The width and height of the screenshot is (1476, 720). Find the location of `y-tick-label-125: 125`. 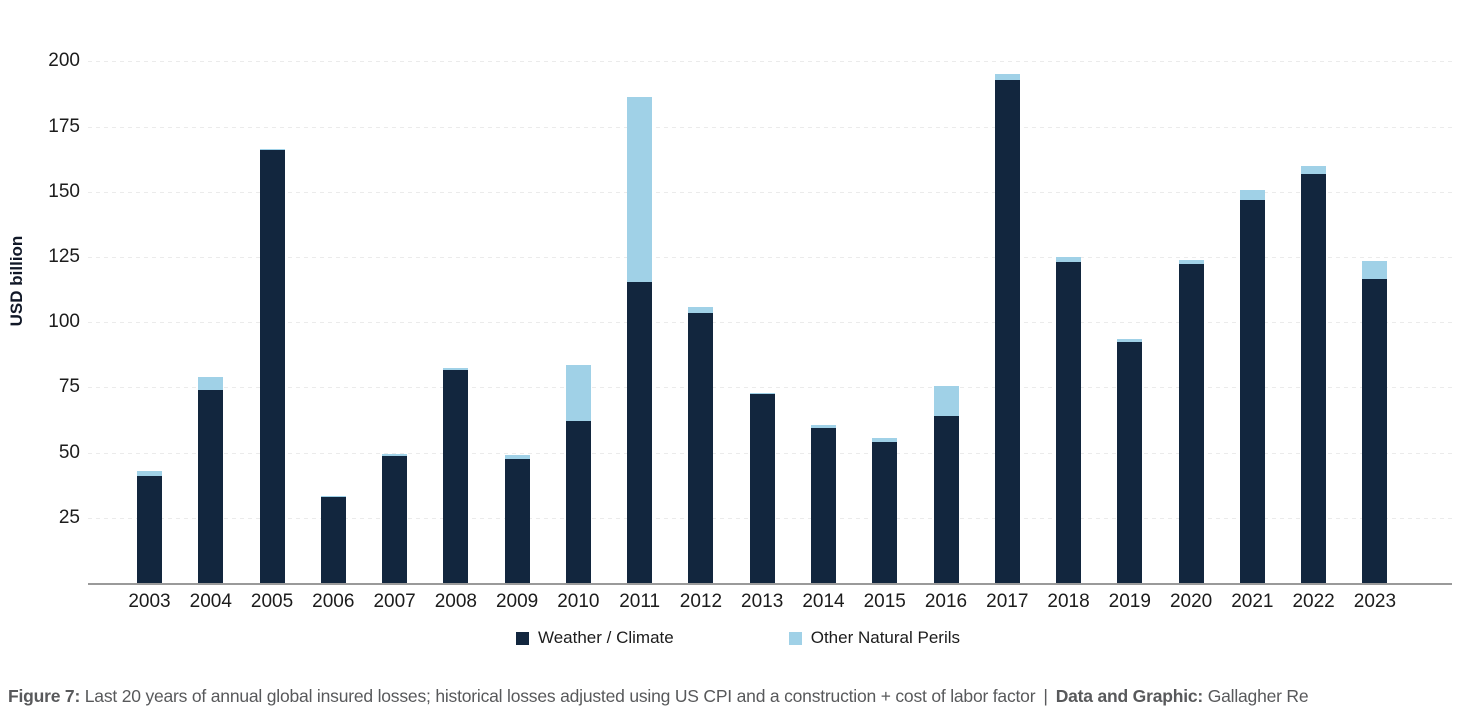

y-tick-label-125: 125 is located at coordinates (64, 256).